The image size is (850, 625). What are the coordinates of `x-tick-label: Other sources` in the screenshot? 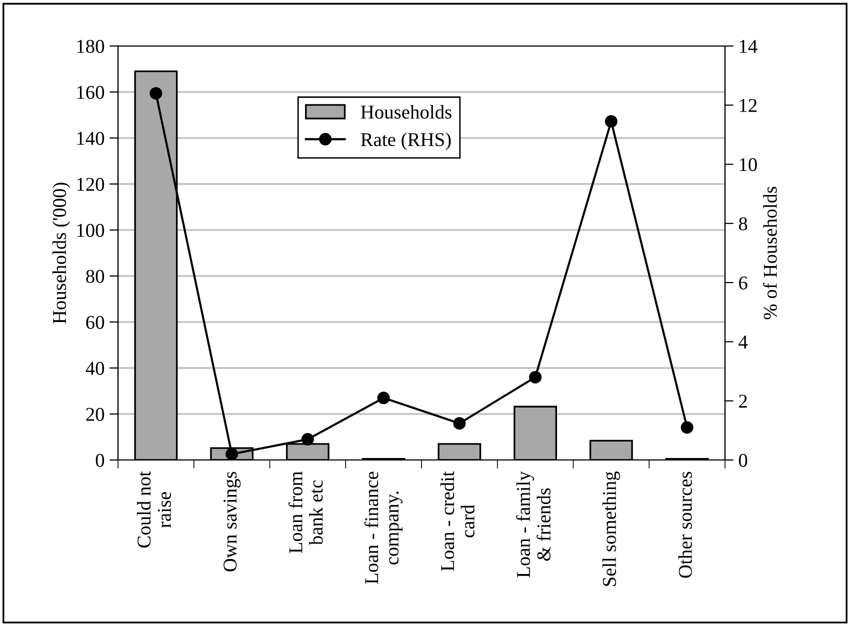 It's located at (685, 525).